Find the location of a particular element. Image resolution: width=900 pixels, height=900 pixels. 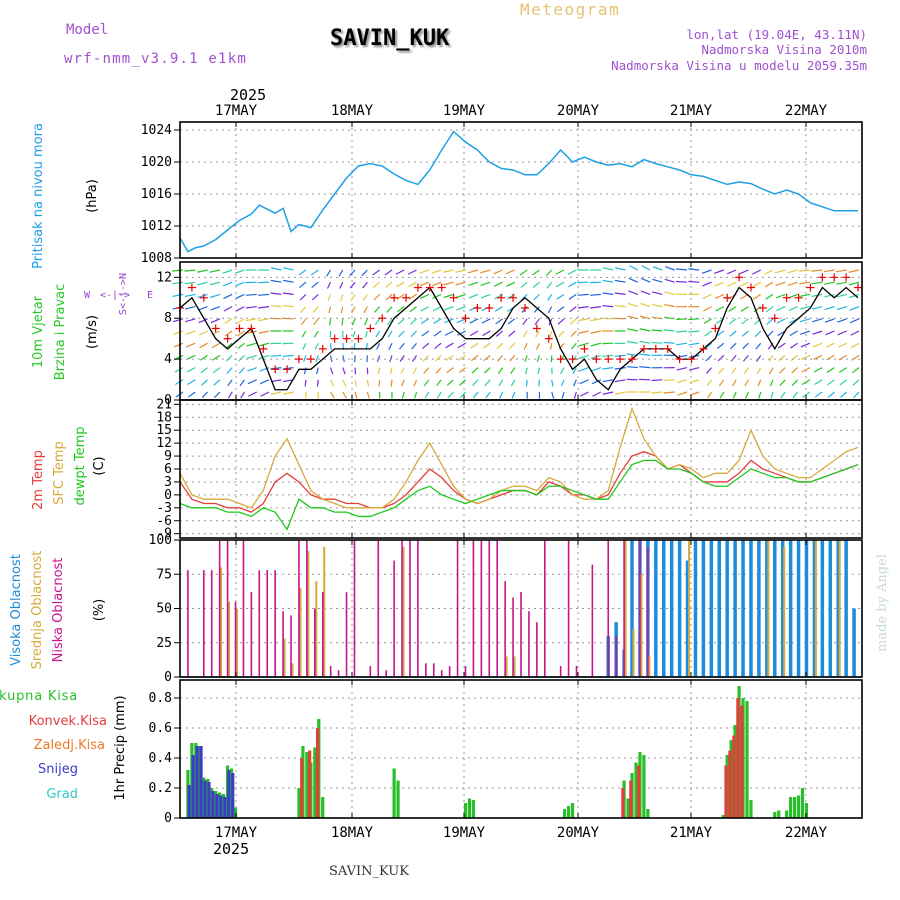

day-label-top: 17MAY is located at coordinates (236, 111).